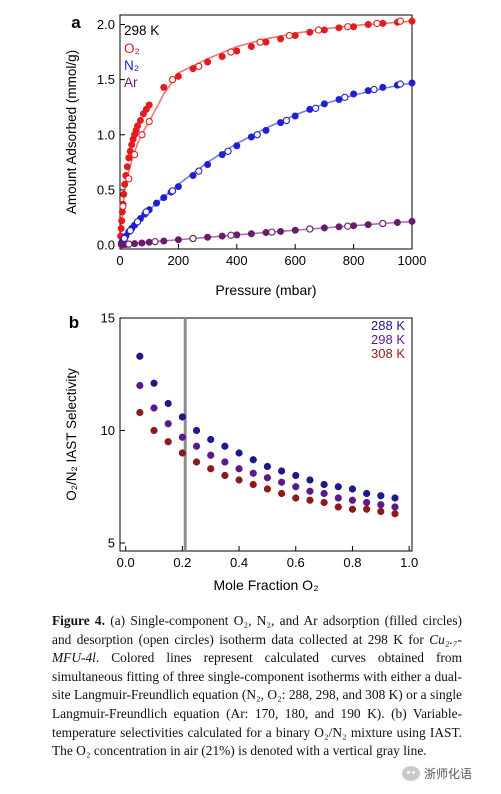 This screenshot has width=501, height=794. Describe the element at coordinates (71, 434) in the screenshot. I see `panel-b-ylabel: O₂/N₂ IAST Selectivity` at that location.